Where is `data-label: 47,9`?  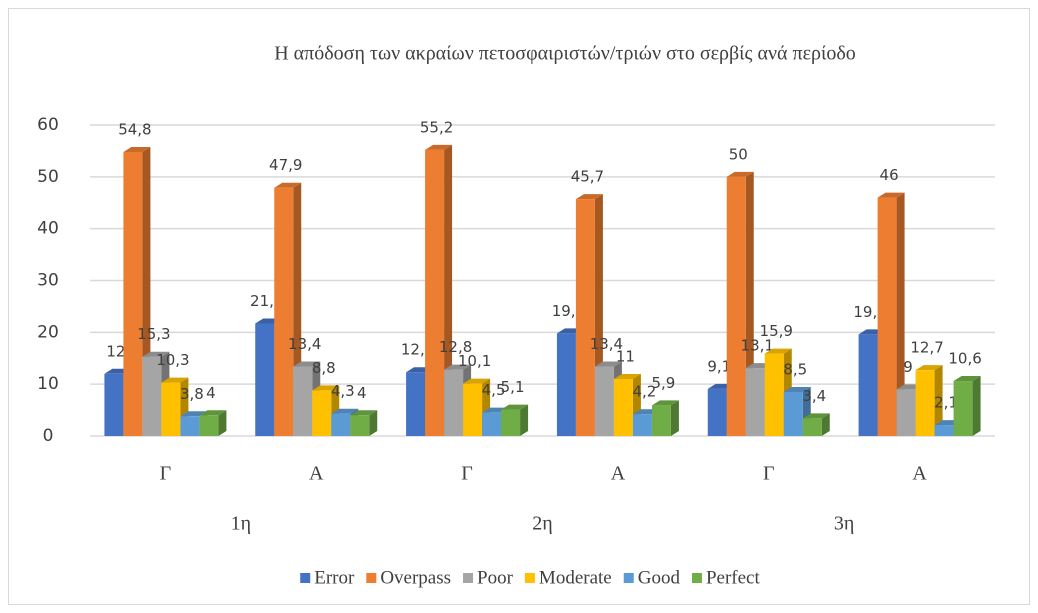 data-label: 47,9 is located at coordinates (285, 165).